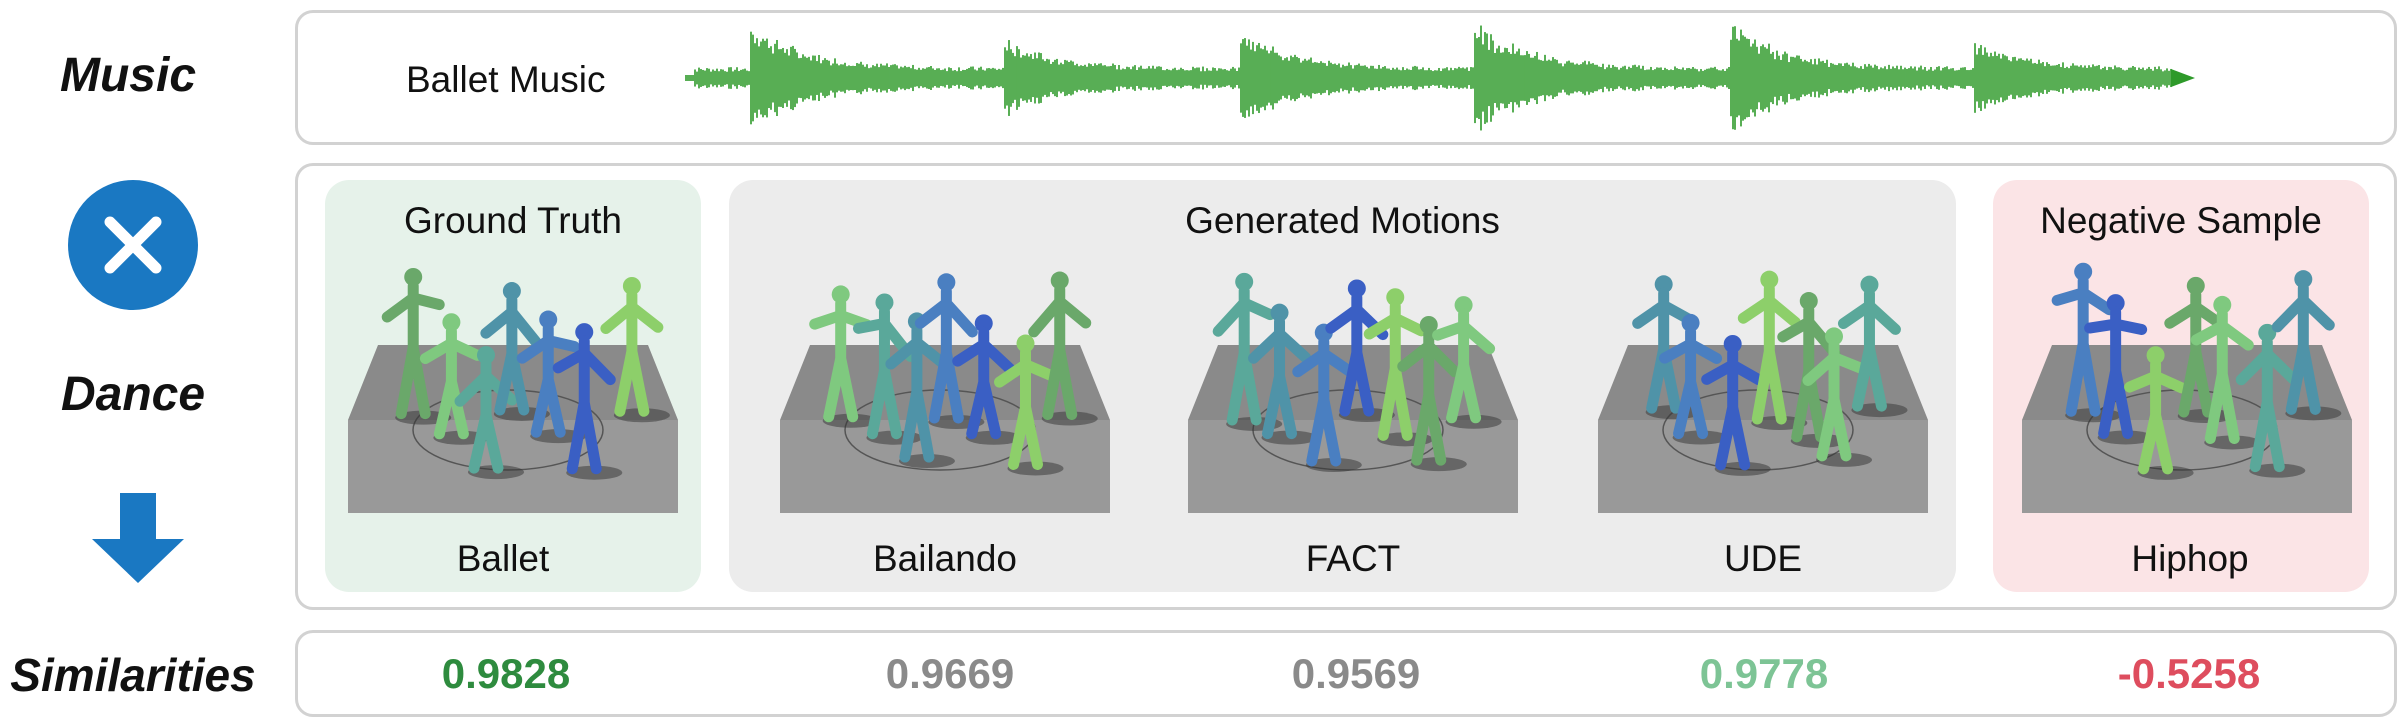  What do you see at coordinates (506, 79) in the screenshot?
I see `music-track-label: Ballet Music` at bounding box center [506, 79].